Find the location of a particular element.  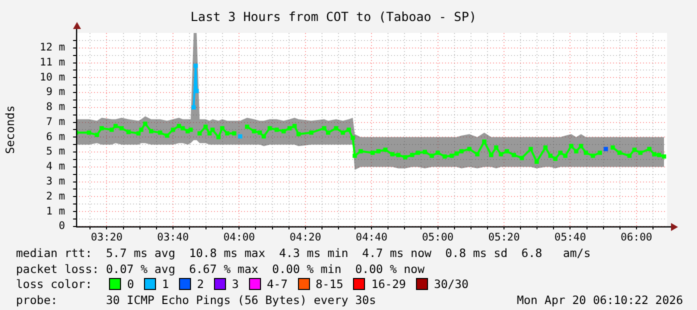

chart-title: Last 3 Hours from COT to (Taboao - SP) is located at coordinates (333, 16).